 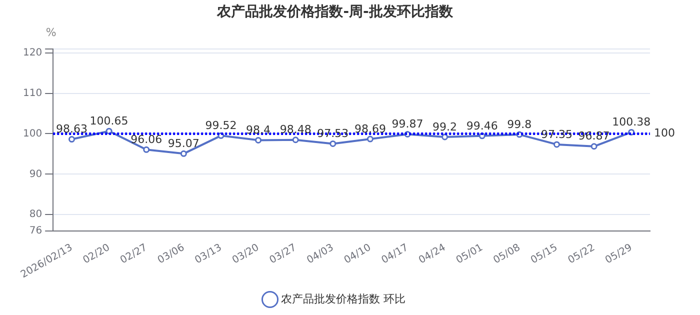 I want to click on data-label: 98.63, so click(x=72, y=129).